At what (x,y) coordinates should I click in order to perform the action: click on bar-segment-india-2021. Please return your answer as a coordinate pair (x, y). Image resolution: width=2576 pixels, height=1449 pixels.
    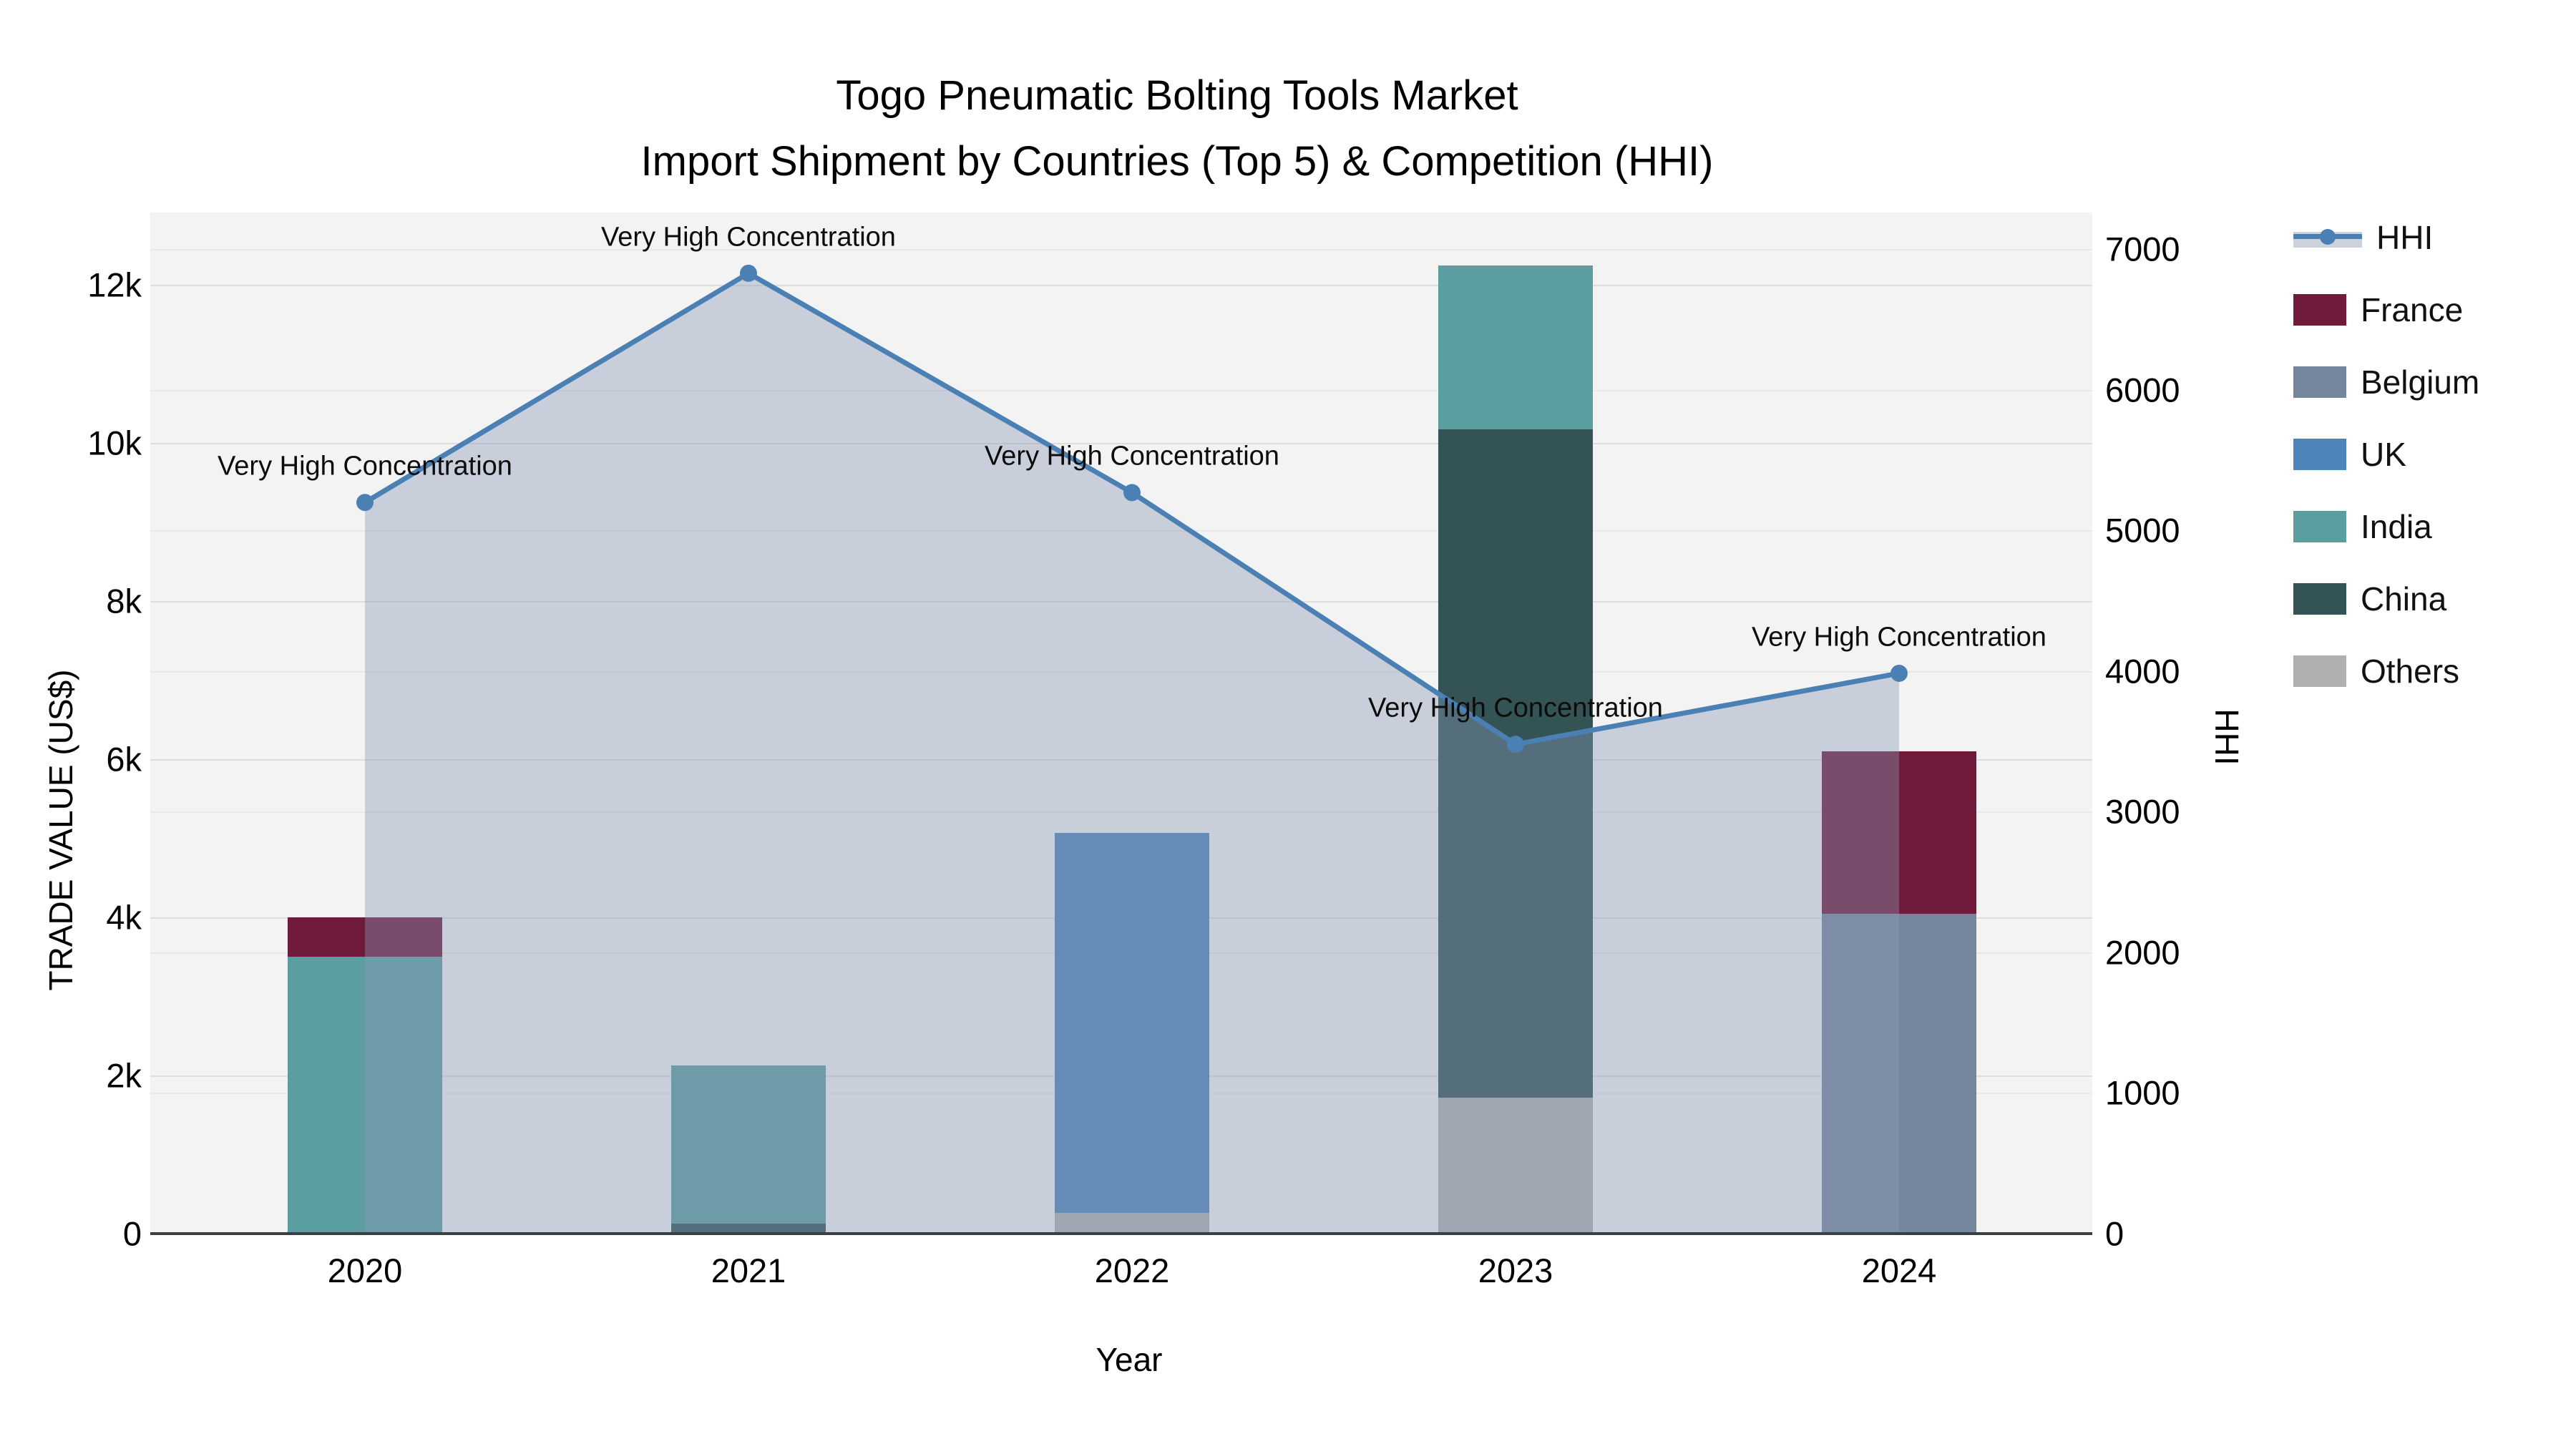
    Looking at the image, I should click on (748, 1144).